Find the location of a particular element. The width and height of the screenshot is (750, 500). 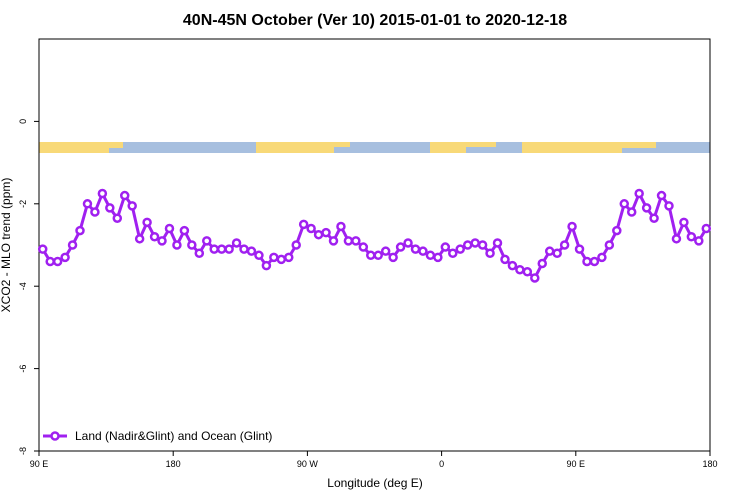

y-axis-label: XCO2 - MLO trend (ppm) is located at coordinates (6, 245).